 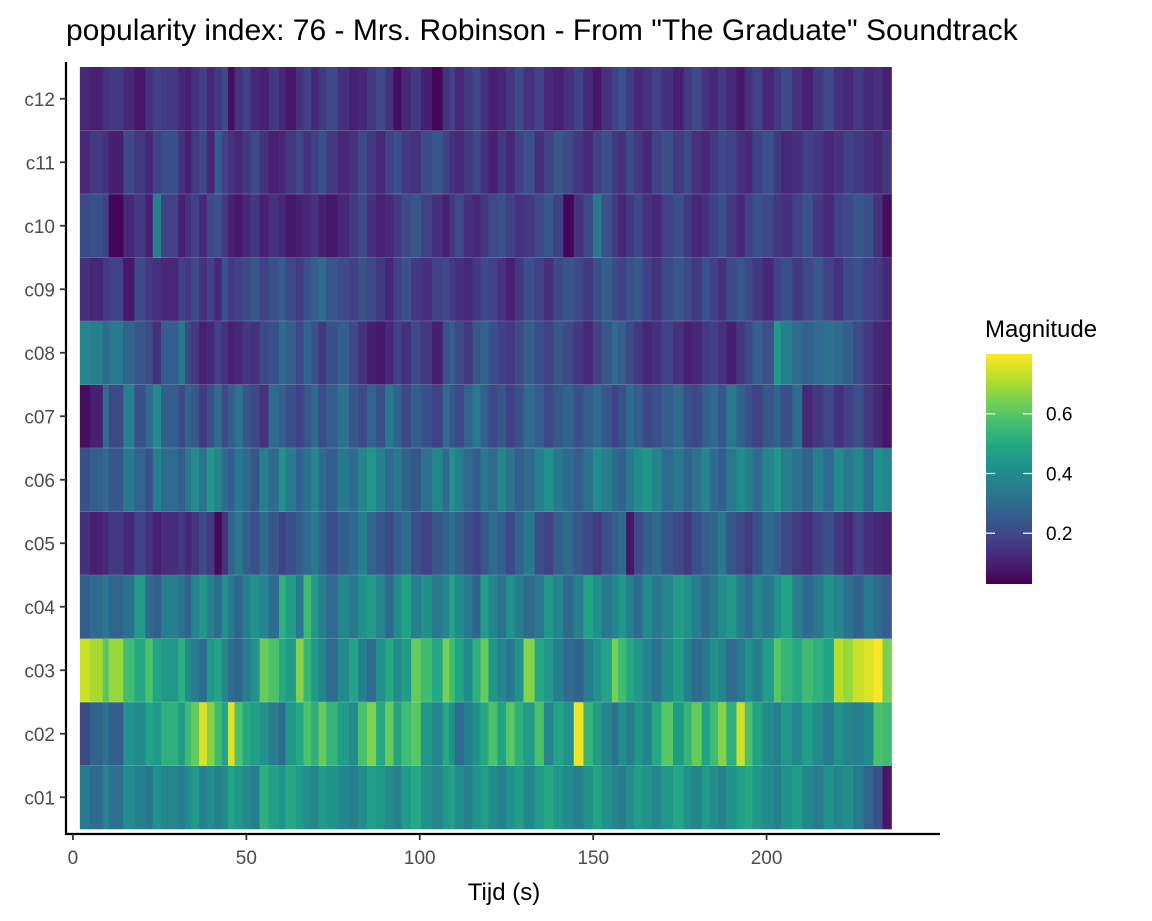 I want to click on y-tick-label: c12, so click(x=39, y=100).